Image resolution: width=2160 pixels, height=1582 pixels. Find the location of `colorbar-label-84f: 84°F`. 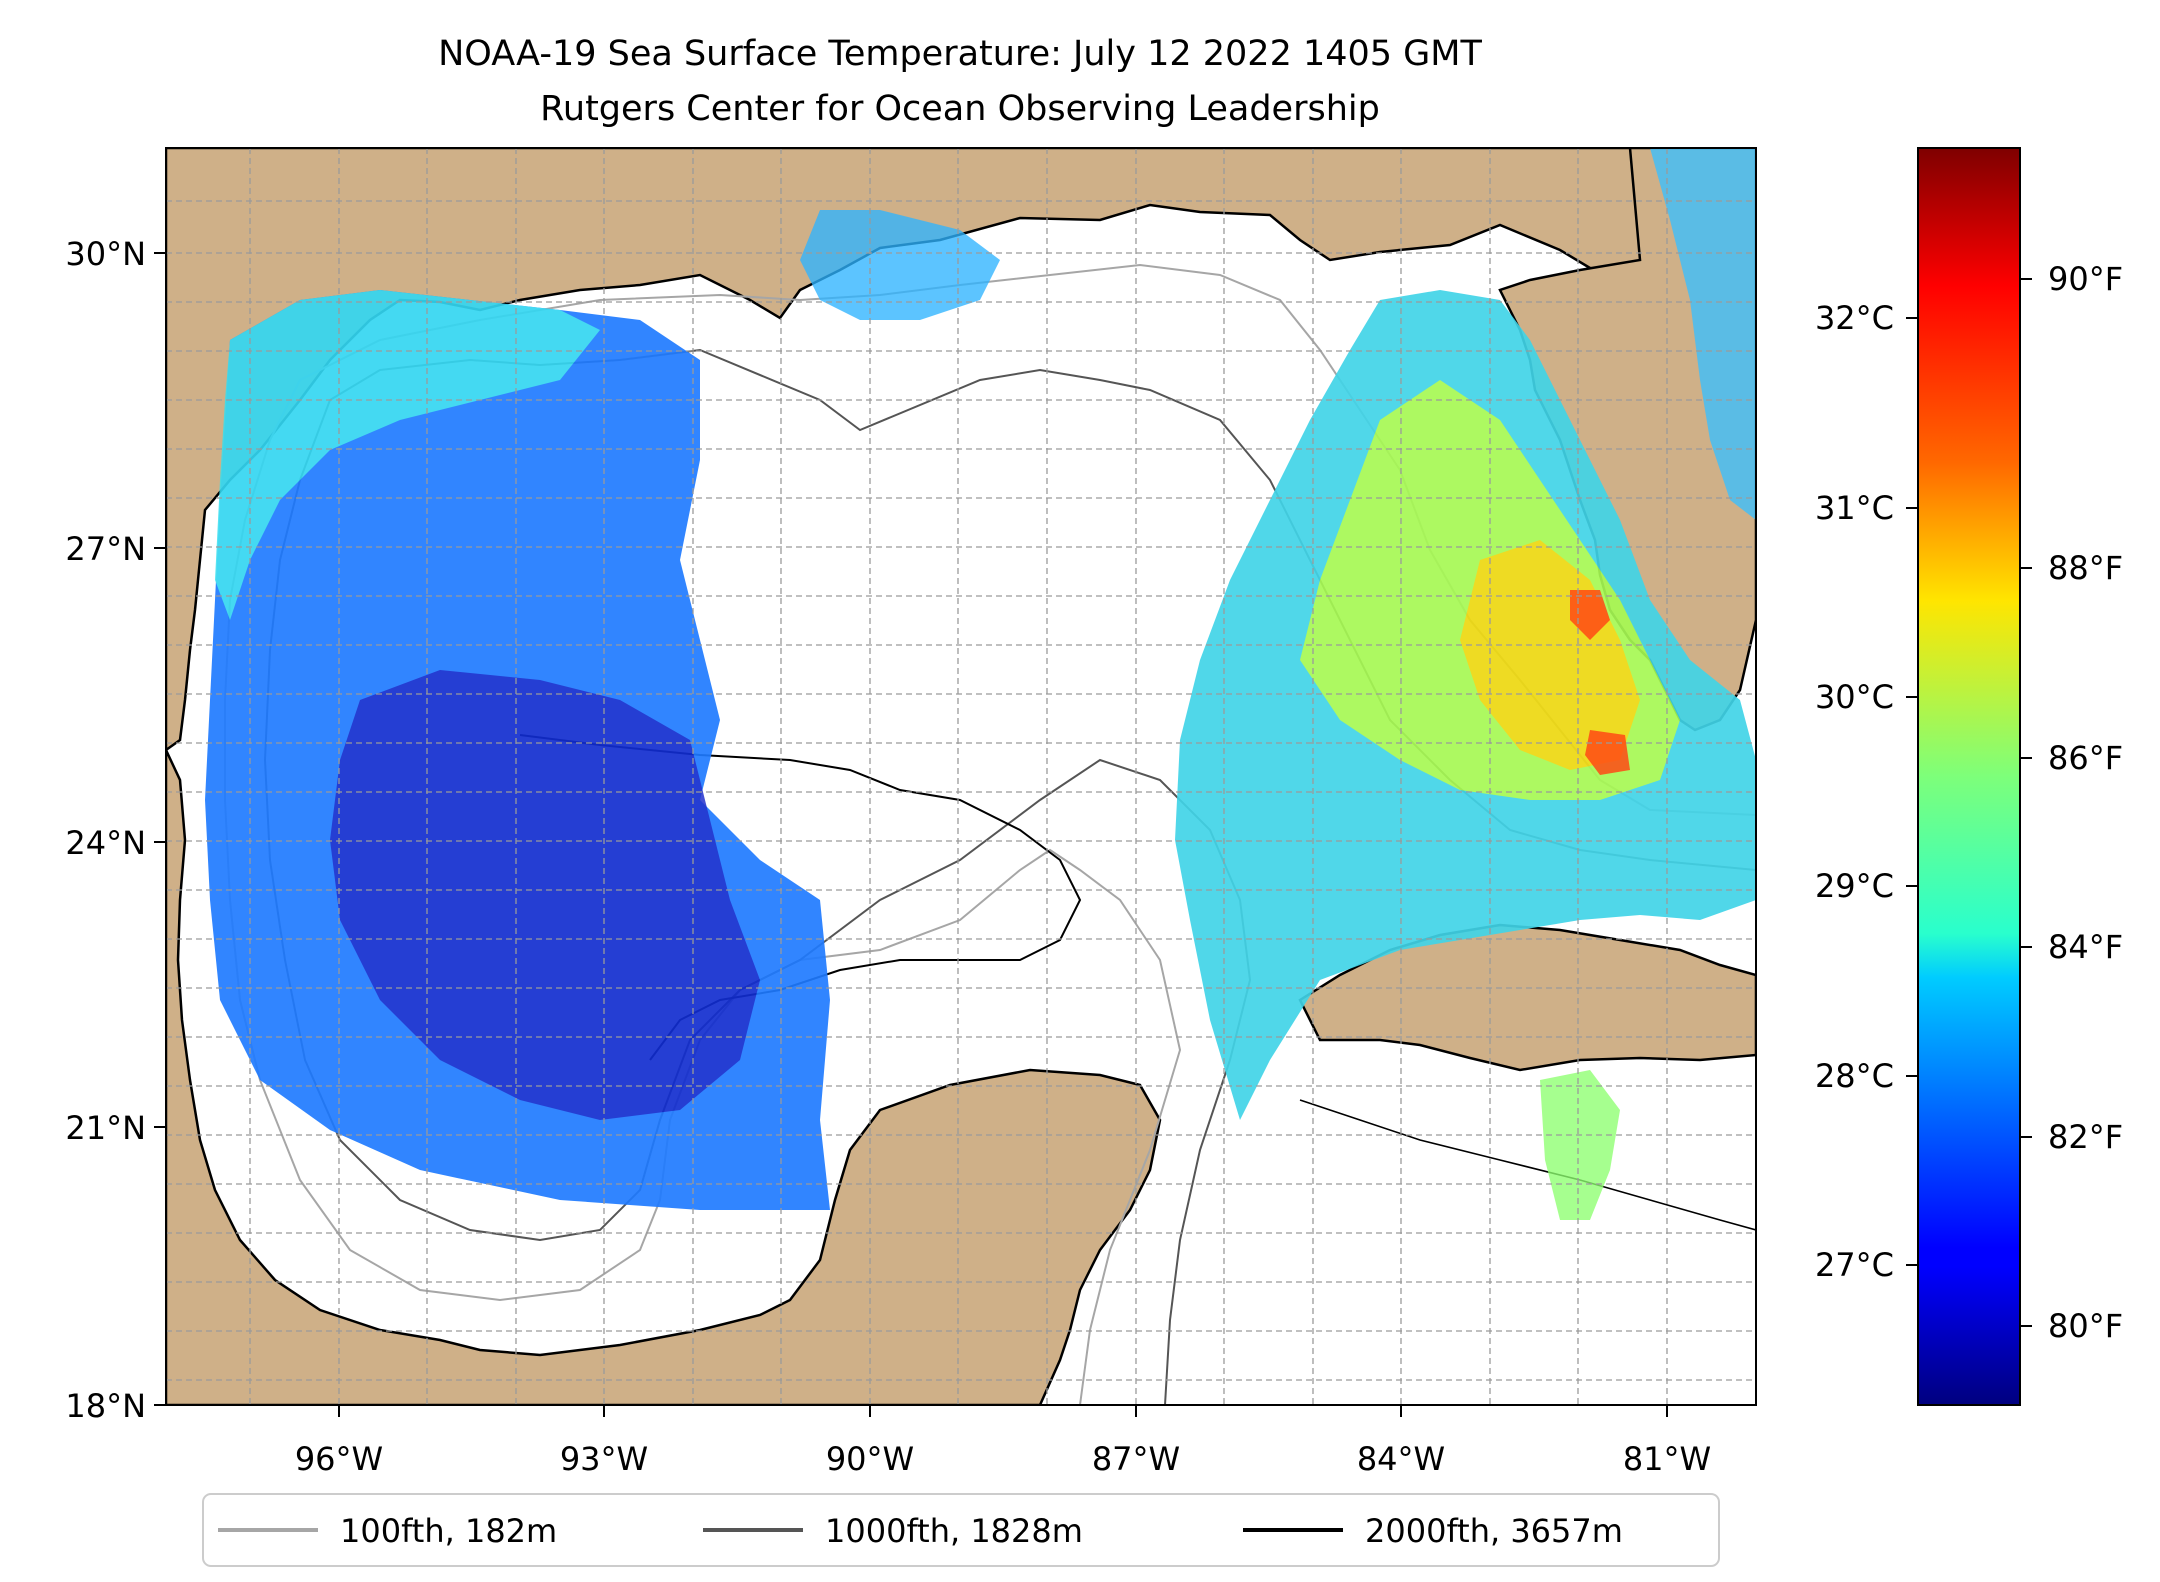

colorbar-label-84f: 84°F is located at coordinates (2085, 947).